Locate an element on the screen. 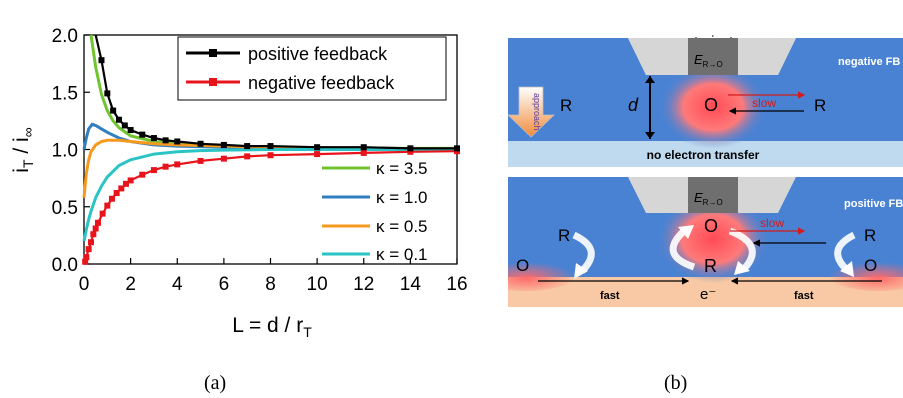 This screenshot has height=398, width=903. R-right-top: R is located at coordinates (820, 105).